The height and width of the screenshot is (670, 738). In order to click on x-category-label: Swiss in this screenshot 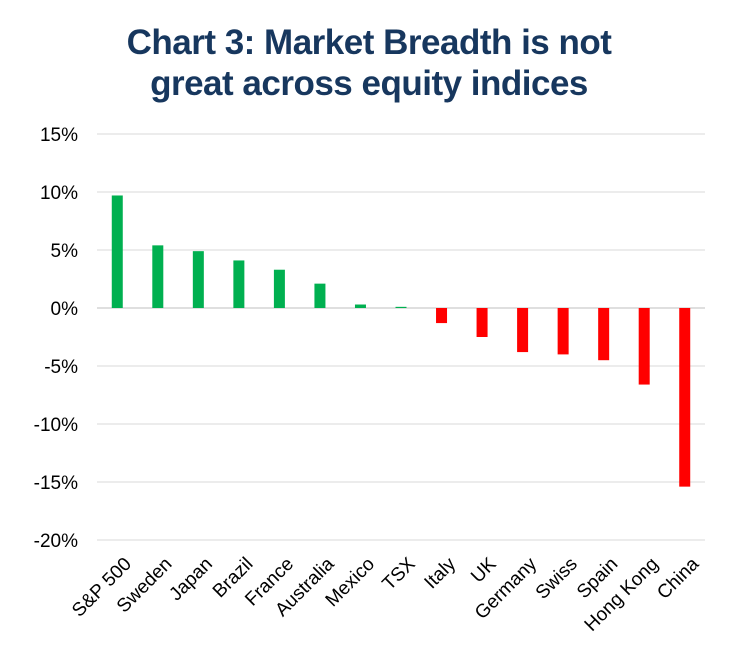, I will do `click(557, 579)`.